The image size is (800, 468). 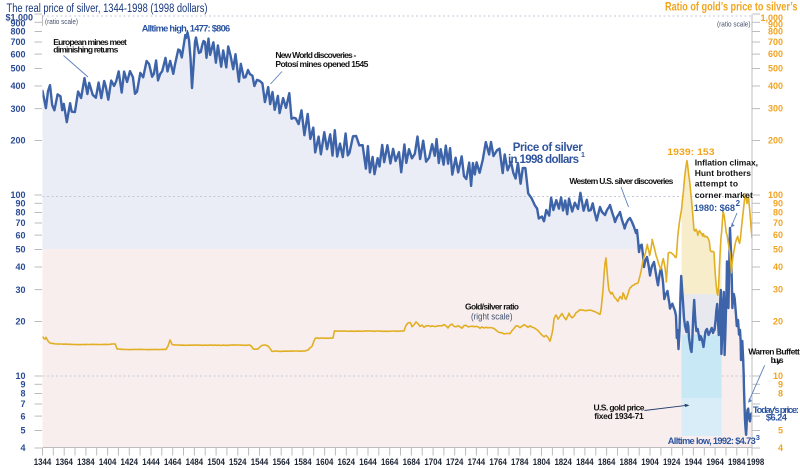 What do you see at coordinates (498, 462) in the screenshot?
I see `svg-text: 1764` at bounding box center [498, 462].